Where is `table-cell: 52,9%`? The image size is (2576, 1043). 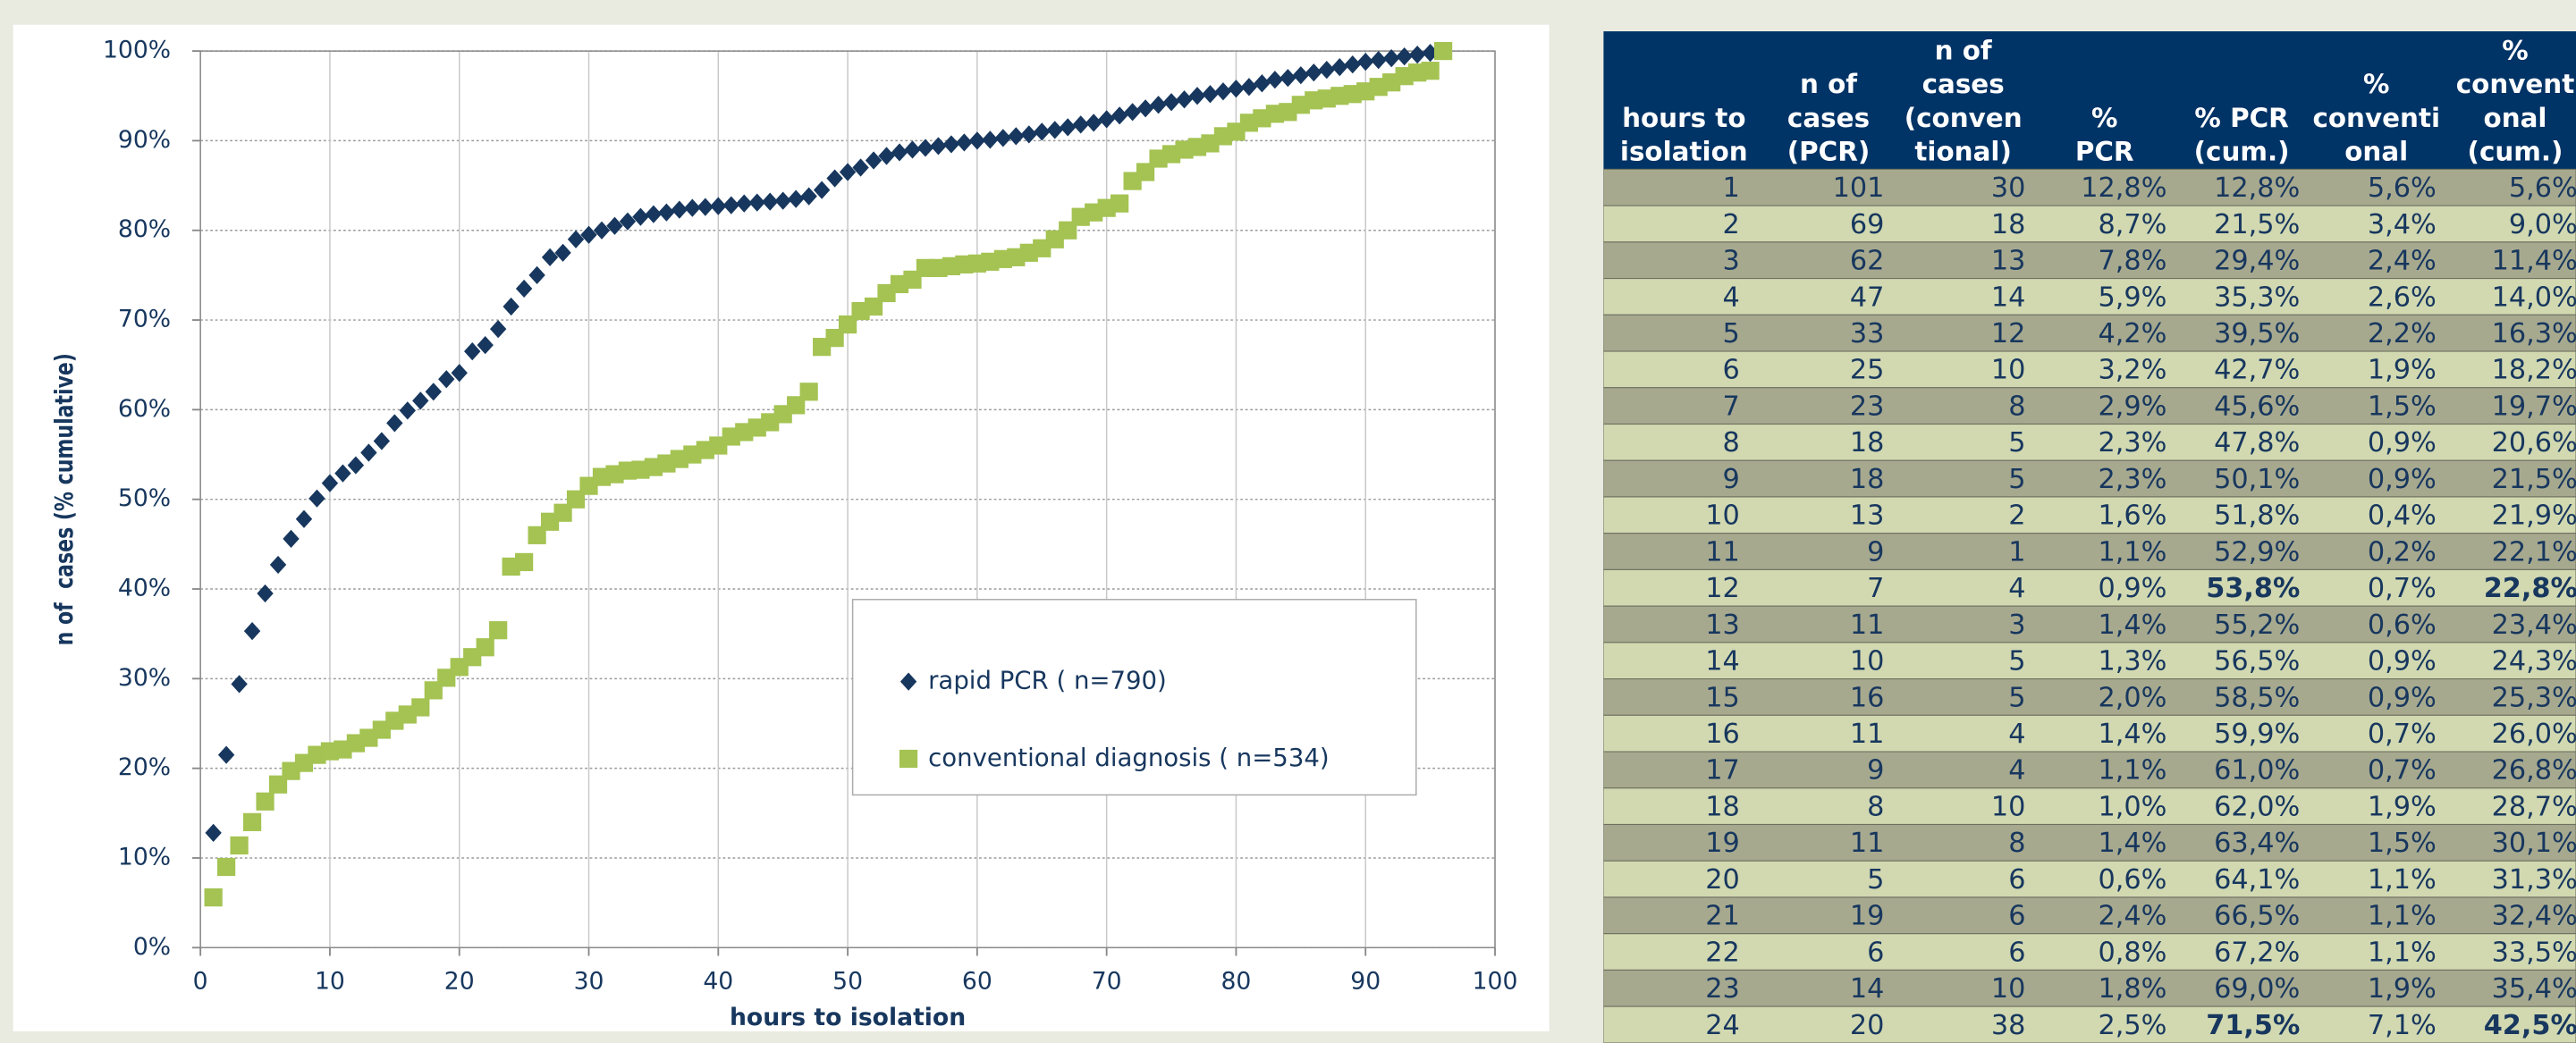 table-cell: 52,9% is located at coordinates (2257, 552).